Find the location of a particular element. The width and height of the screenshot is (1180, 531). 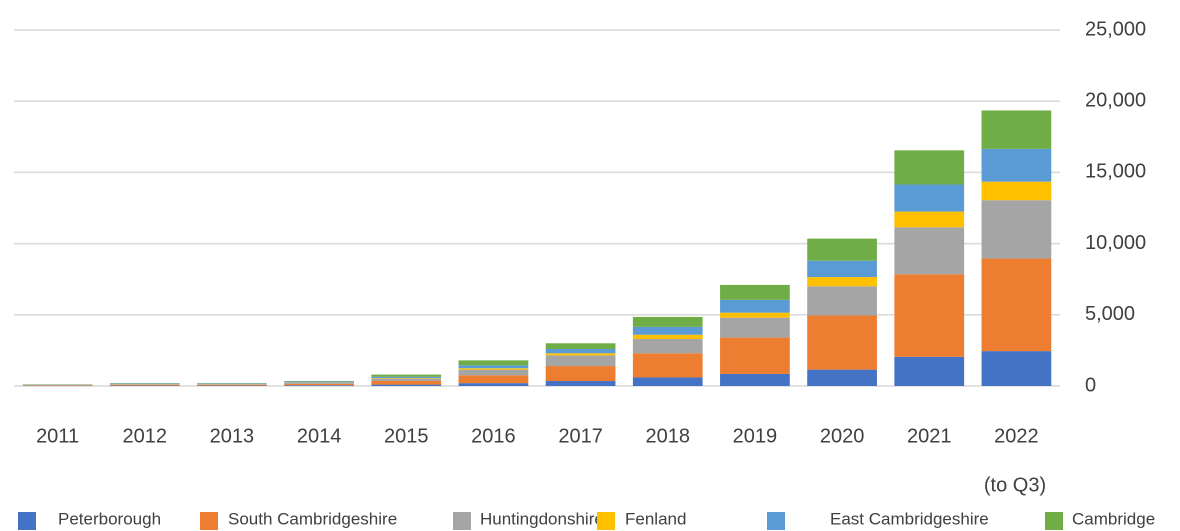

x-tick-label: 2022 is located at coordinates (1016, 436).